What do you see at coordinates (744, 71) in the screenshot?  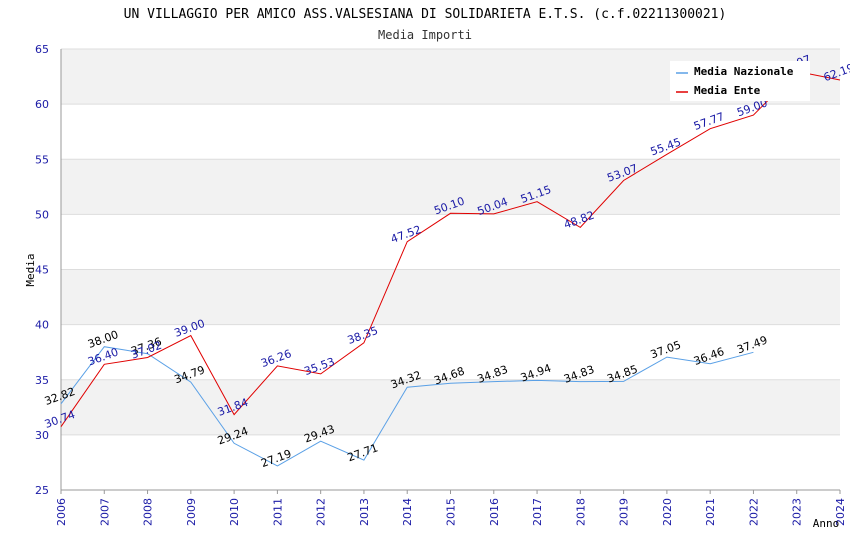 I see `legend-label-media-nazionale: Media Nazionale` at bounding box center [744, 71].